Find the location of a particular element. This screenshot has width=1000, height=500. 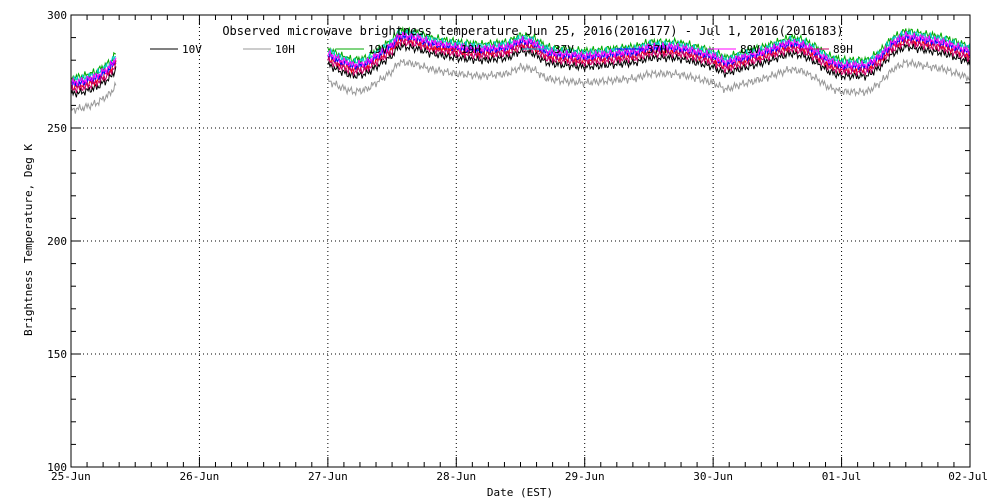

x-tick-label: 29-Jun is located at coordinates (585, 476).